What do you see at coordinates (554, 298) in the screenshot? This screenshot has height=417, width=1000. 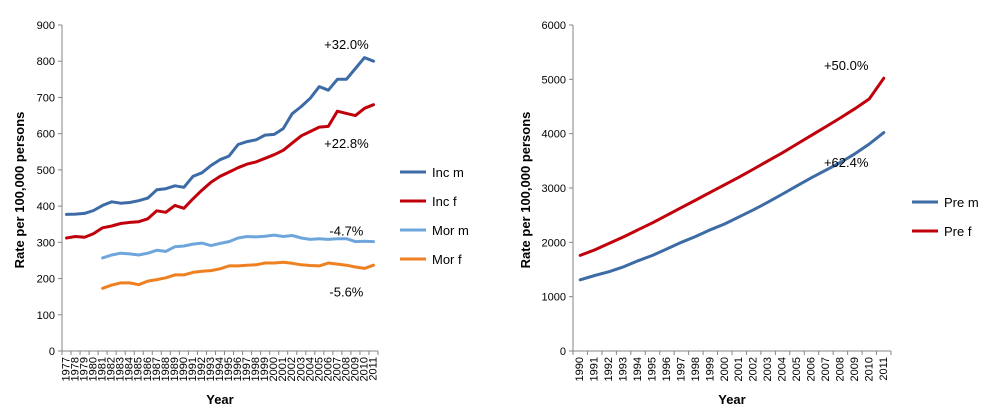 I see `y-tick-label: 1000` at bounding box center [554, 298].